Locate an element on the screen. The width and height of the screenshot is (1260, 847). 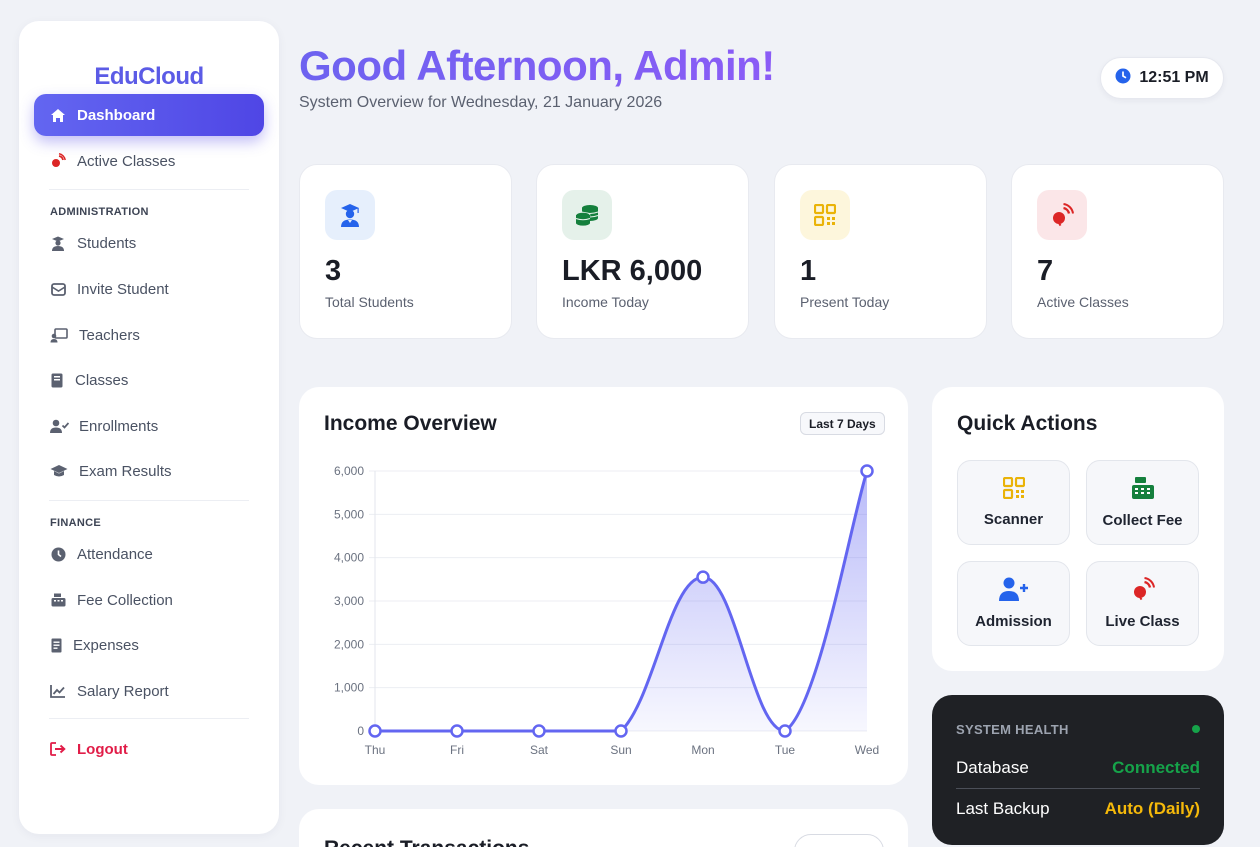
sidebar-item-label: Invite Student is located at coordinates (123, 289).